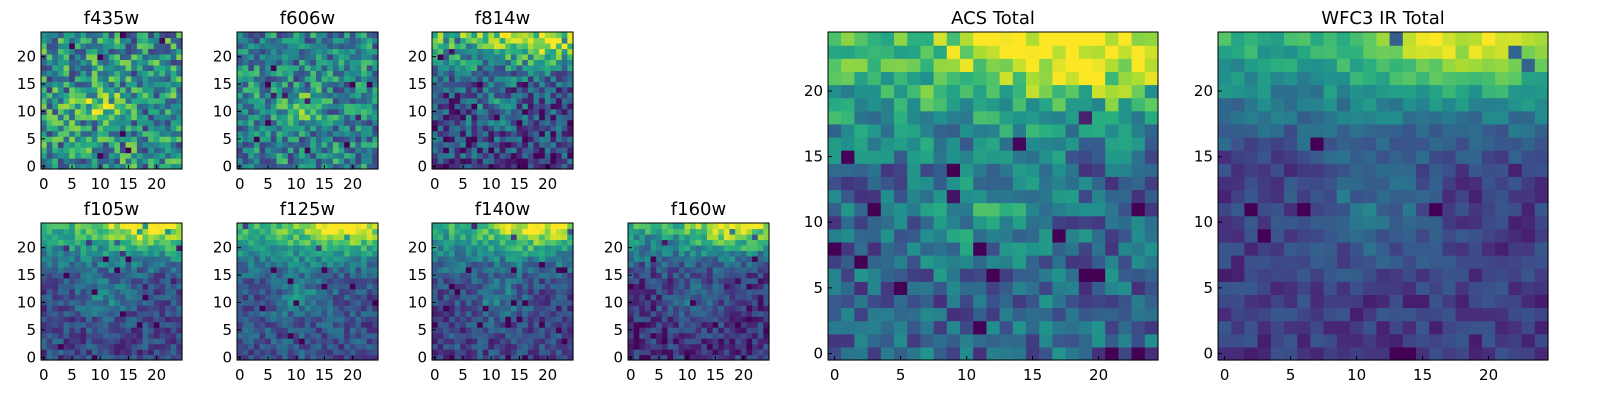  What do you see at coordinates (100, 375) in the screenshot?
I see `x-tick-label: 10` at bounding box center [100, 375].